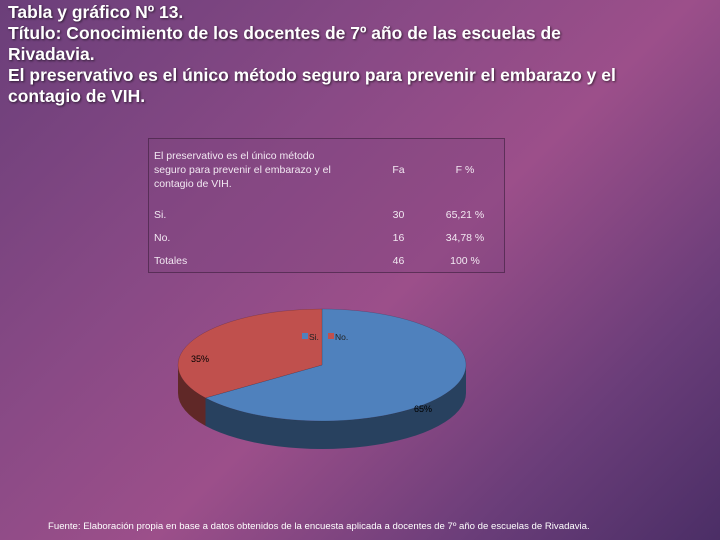  Describe the element at coordinates (242, 170) in the screenshot. I see `question-line-2: seguro para prevenir el embarazo y el` at that location.